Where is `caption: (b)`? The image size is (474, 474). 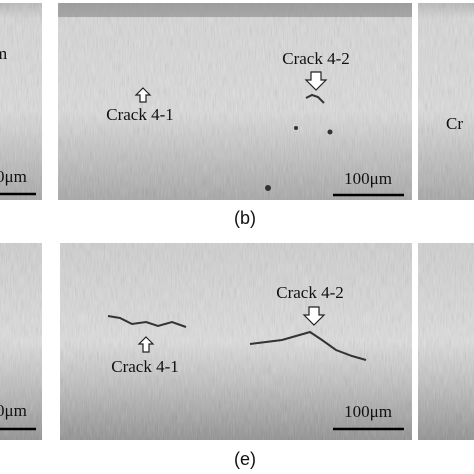 caption: (b) is located at coordinates (245, 218).